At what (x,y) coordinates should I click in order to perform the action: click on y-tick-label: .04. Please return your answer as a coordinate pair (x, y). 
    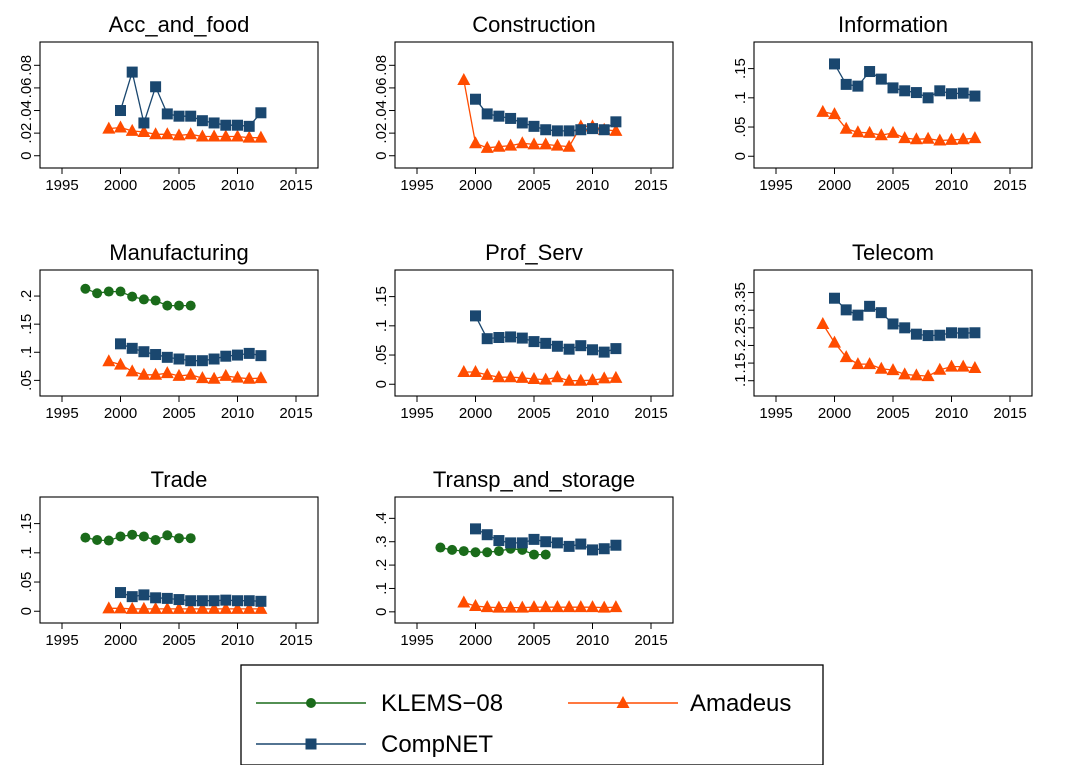
    Looking at the image, I should click on (26, 110).